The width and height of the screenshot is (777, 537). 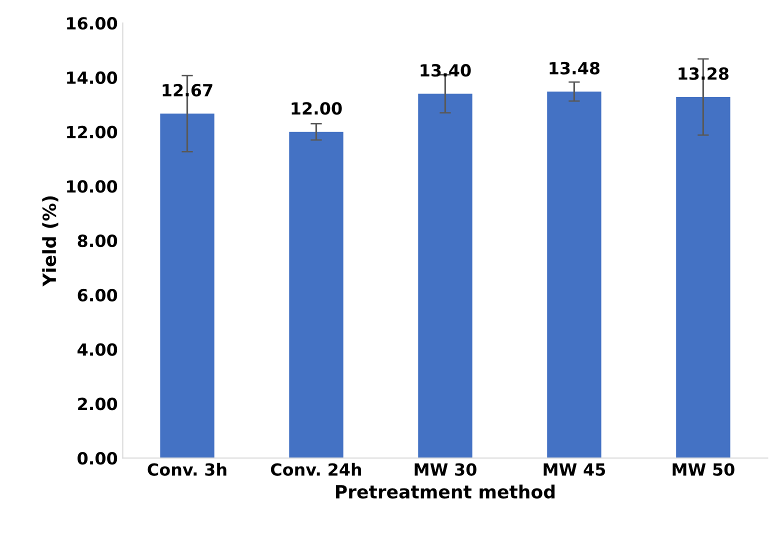 What do you see at coordinates (703, 469) in the screenshot?
I see `x-tick-label: MW 50` at bounding box center [703, 469].